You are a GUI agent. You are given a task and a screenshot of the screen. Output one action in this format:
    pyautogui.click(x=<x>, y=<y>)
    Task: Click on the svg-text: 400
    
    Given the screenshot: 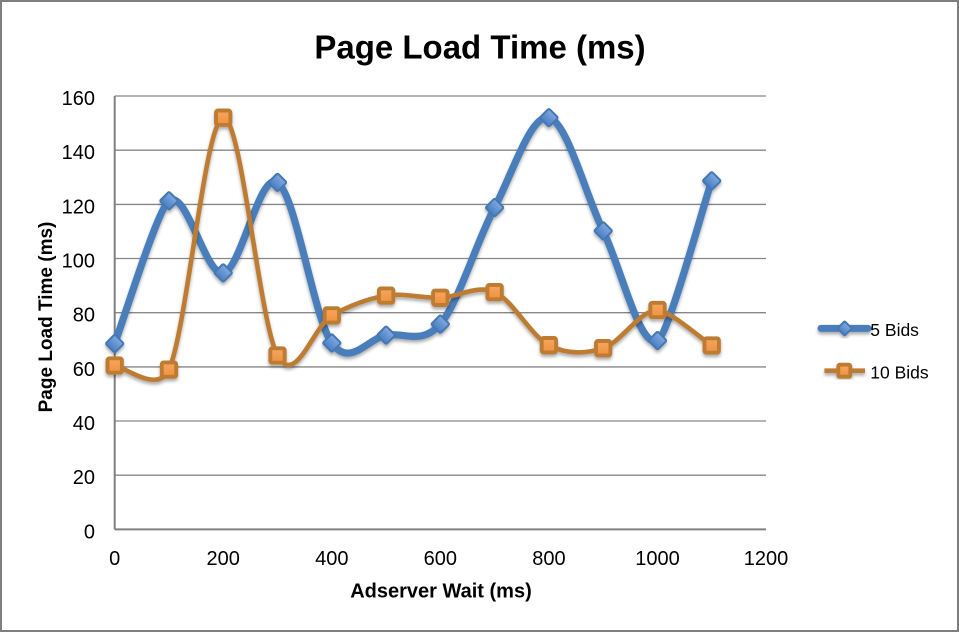 What is the action you would take?
    pyautogui.click(x=331, y=559)
    